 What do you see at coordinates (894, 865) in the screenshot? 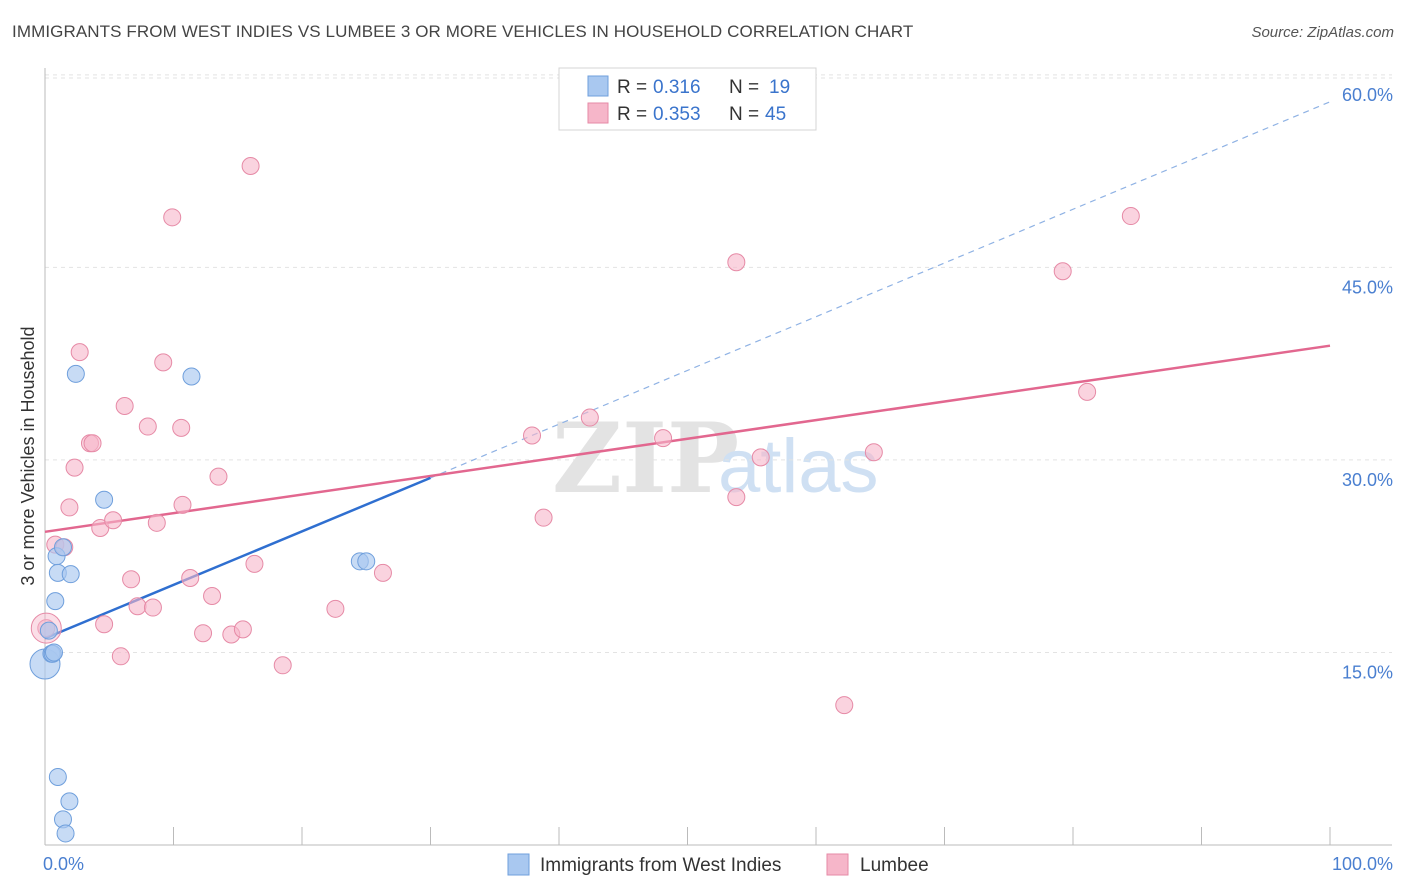
I see `bottom-legend-label-lumbee: Lumbee` at bounding box center [894, 865].